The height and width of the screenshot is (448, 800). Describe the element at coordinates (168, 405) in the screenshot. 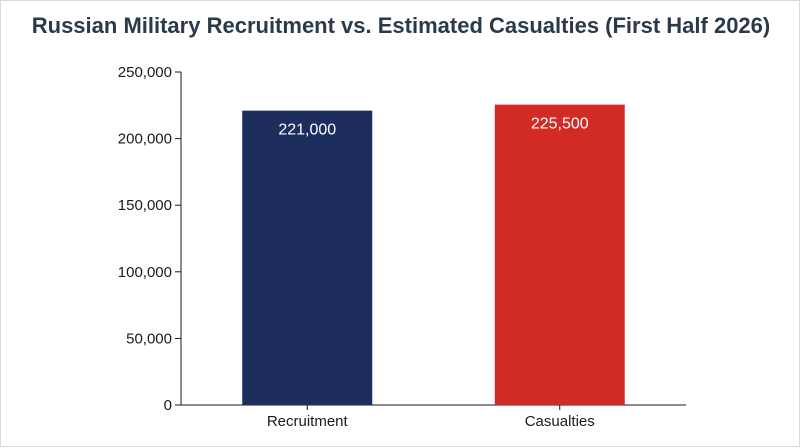

I see `y-tick-label: 0` at that location.